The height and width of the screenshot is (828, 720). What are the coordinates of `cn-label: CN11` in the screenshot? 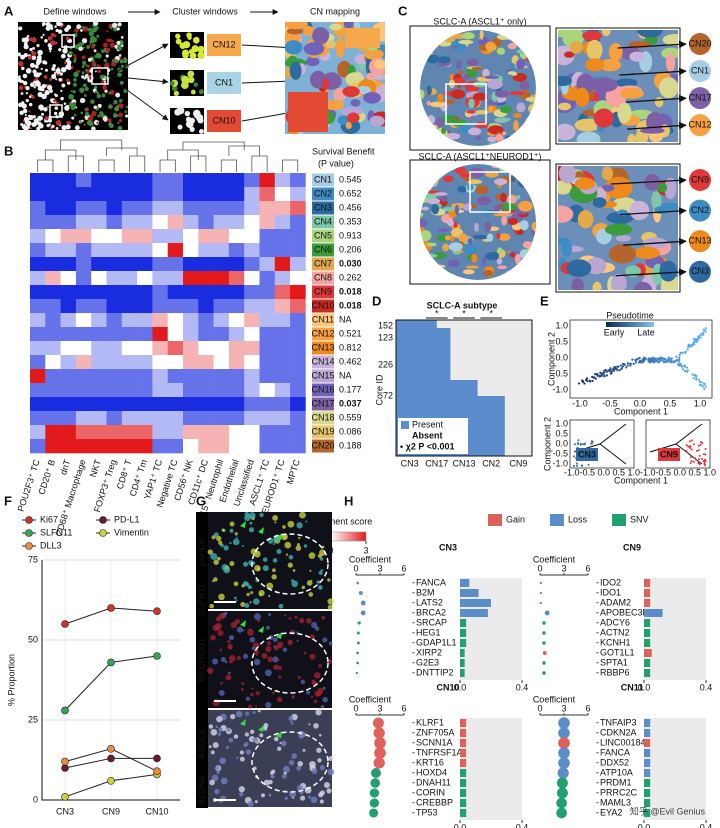 It's located at (323, 319).